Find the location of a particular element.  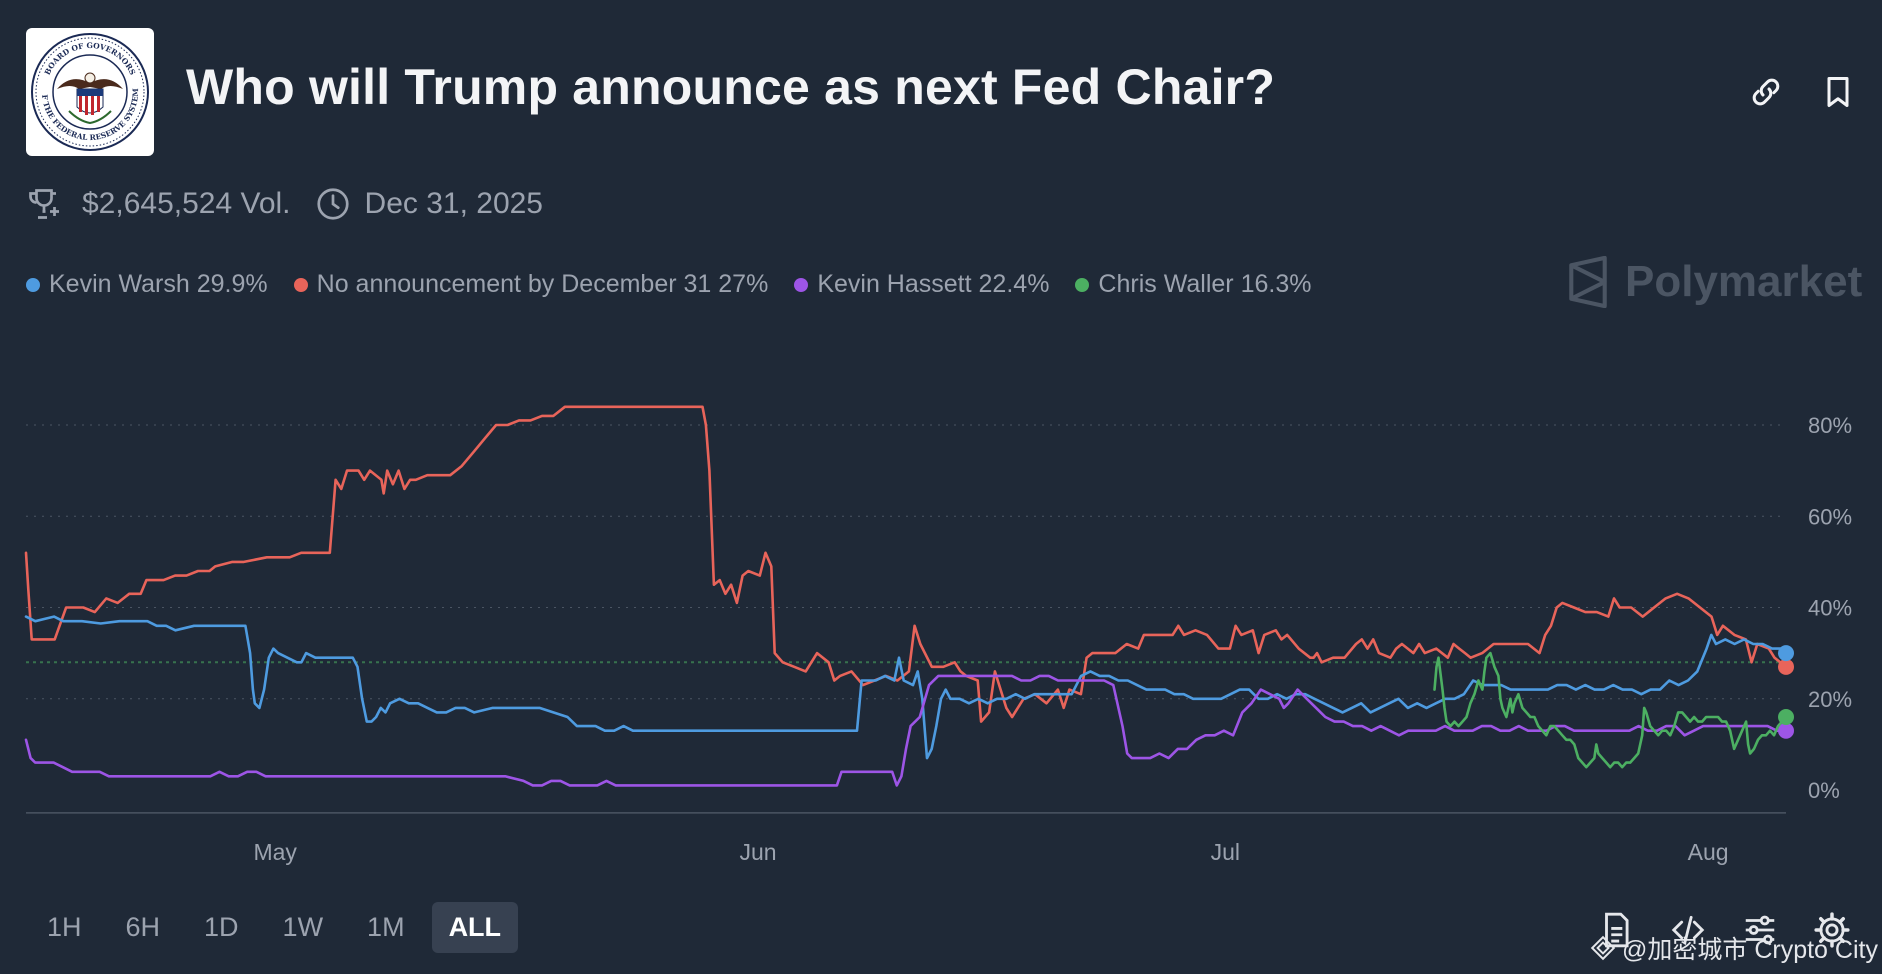

legend-value: 16.3% is located at coordinates (1276, 284).